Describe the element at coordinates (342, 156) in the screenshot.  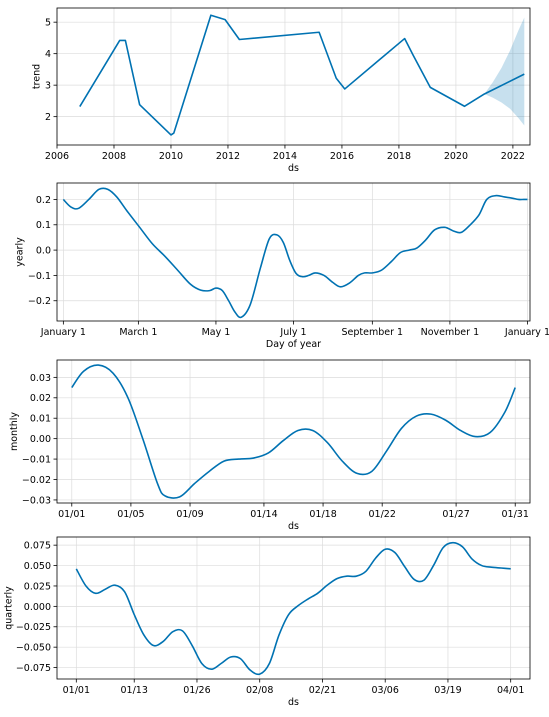
I see `trend-x-tick-label: 2016` at that location.